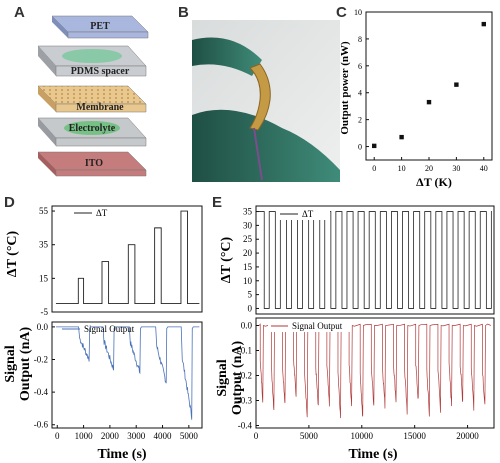 This screenshot has height=463, width=500. Describe the element at coordinates (92, 99) in the screenshot. I see `layer-membrane: Membrane` at that location.